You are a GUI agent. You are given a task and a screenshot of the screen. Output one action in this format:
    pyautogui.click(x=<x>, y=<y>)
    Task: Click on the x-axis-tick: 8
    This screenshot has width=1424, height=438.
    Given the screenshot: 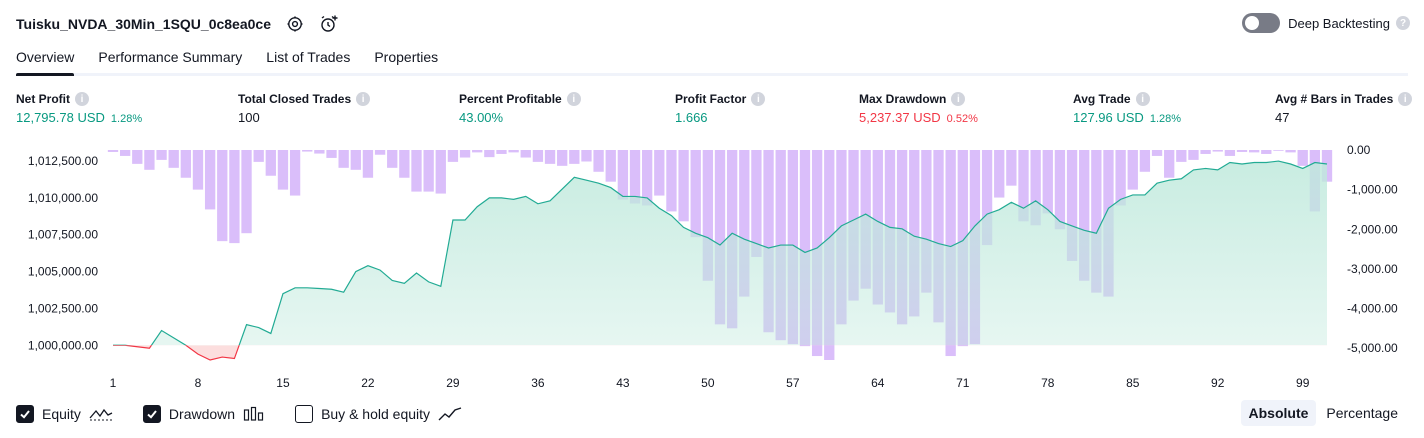 What is the action you would take?
    pyautogui.click(x=198, y=383)
    